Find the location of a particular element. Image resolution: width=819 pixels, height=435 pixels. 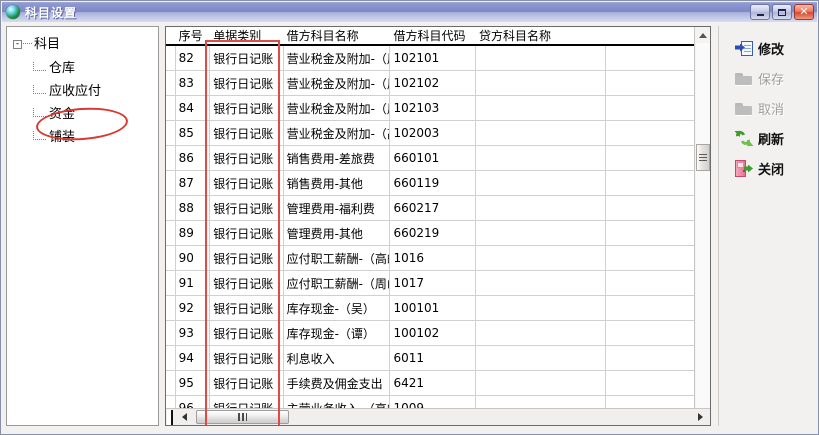

edit-icon is located at coordinates (744, 48).